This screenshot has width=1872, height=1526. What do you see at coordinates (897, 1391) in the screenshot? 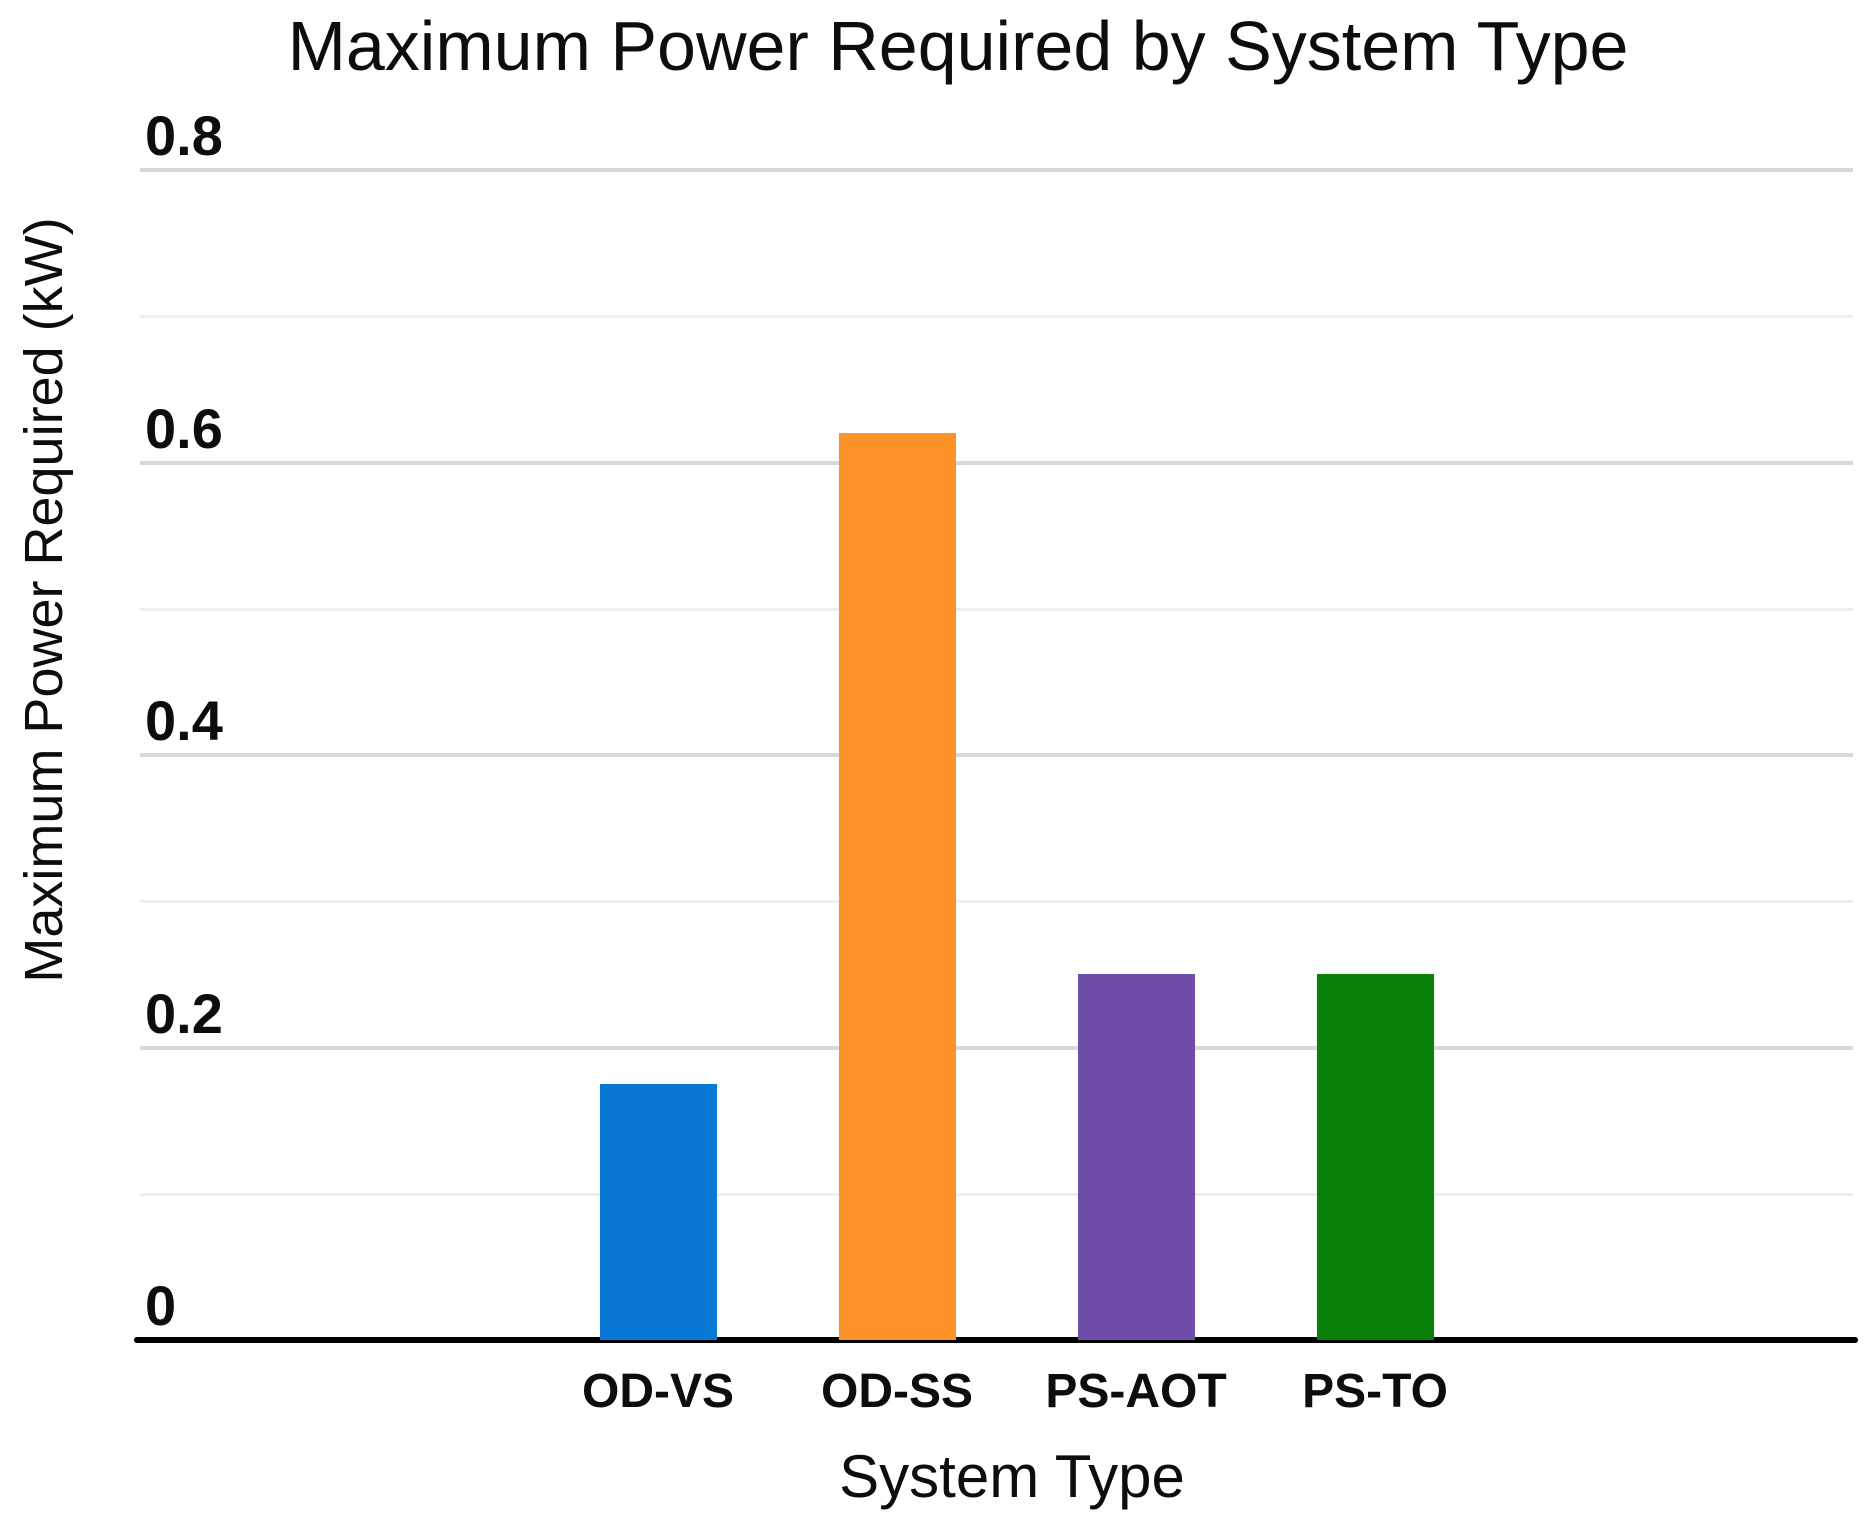
I see `x-tick-label: OD-SS` at bounding box center [897, 1391].